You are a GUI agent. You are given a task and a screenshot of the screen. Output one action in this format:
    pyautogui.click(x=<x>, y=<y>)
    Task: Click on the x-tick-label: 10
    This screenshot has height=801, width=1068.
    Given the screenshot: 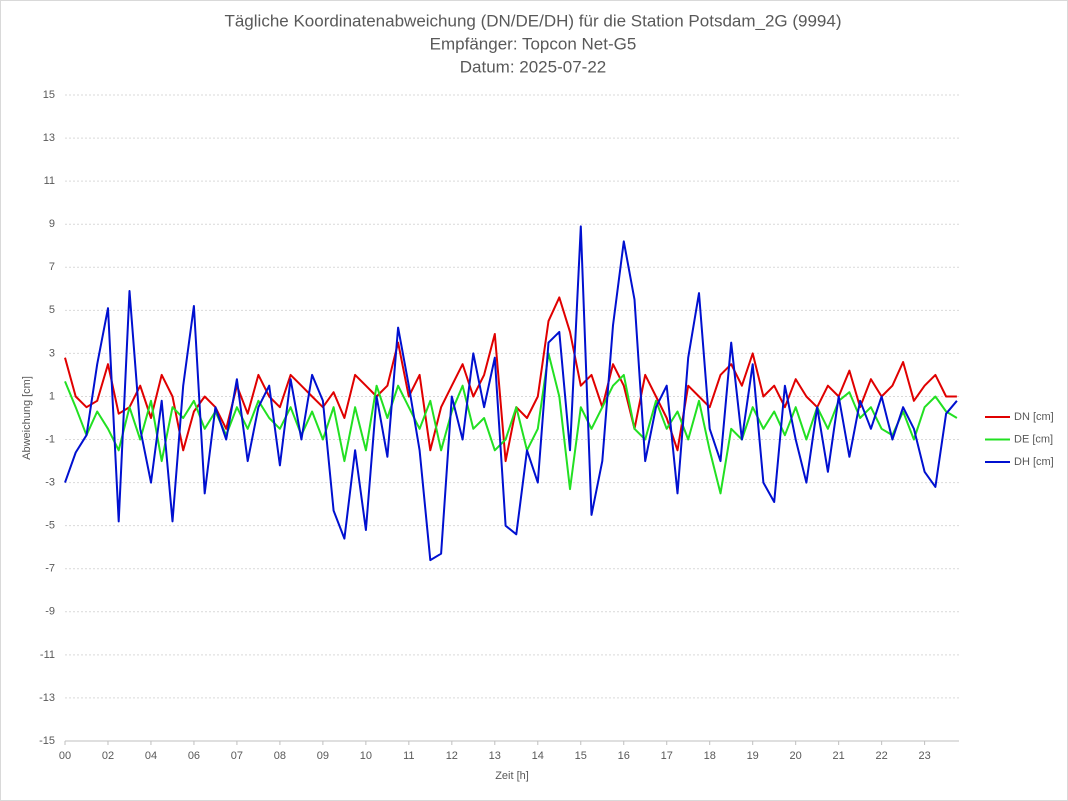 What is the action you would take?
    pyautogui.click(x=366, y=756)
    